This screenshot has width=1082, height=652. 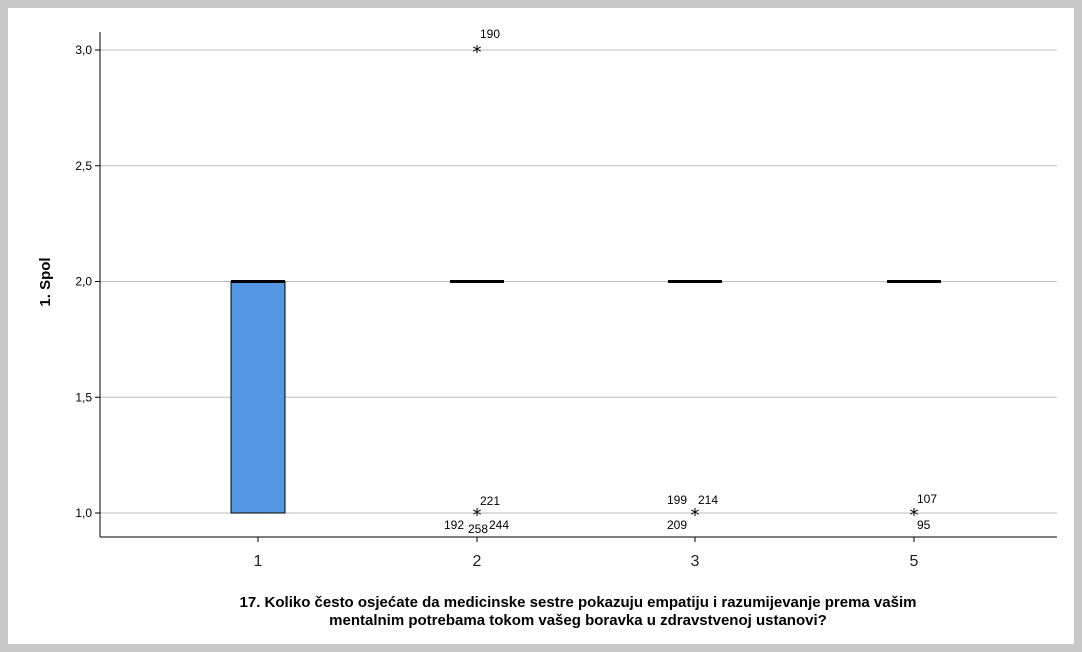 What do you see at coordinates (83, 50) in the screenshot?
I see `y-tick-label: 3,0` at bounding box center [83, 50].